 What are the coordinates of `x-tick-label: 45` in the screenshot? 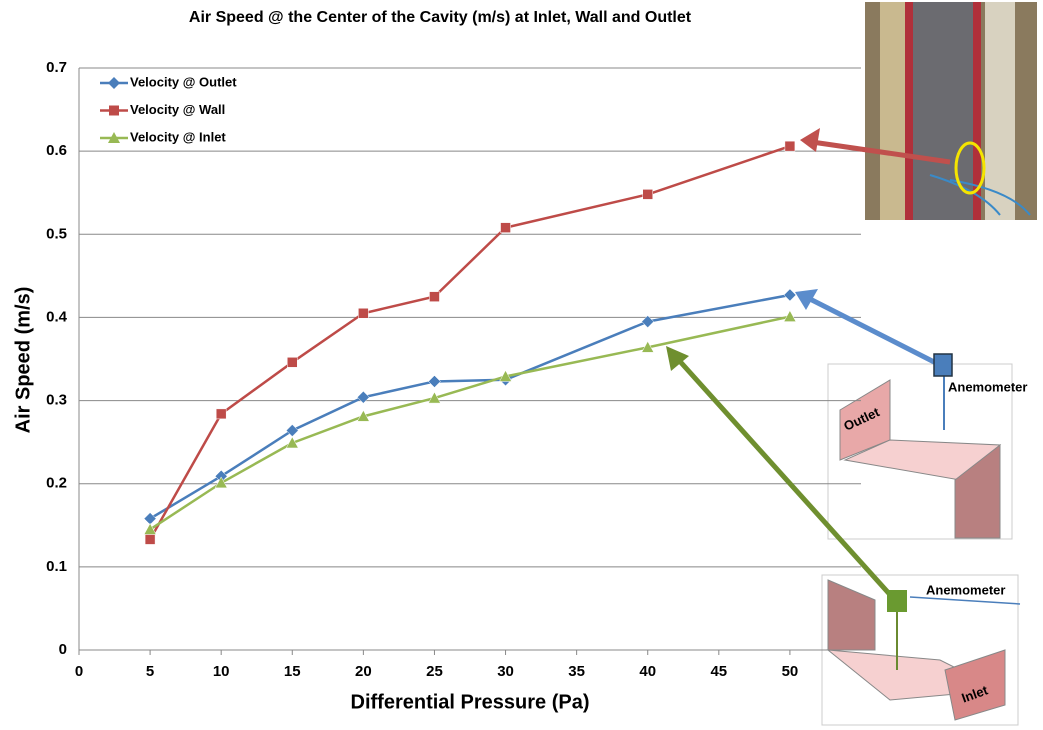 It's located at (718, 671).